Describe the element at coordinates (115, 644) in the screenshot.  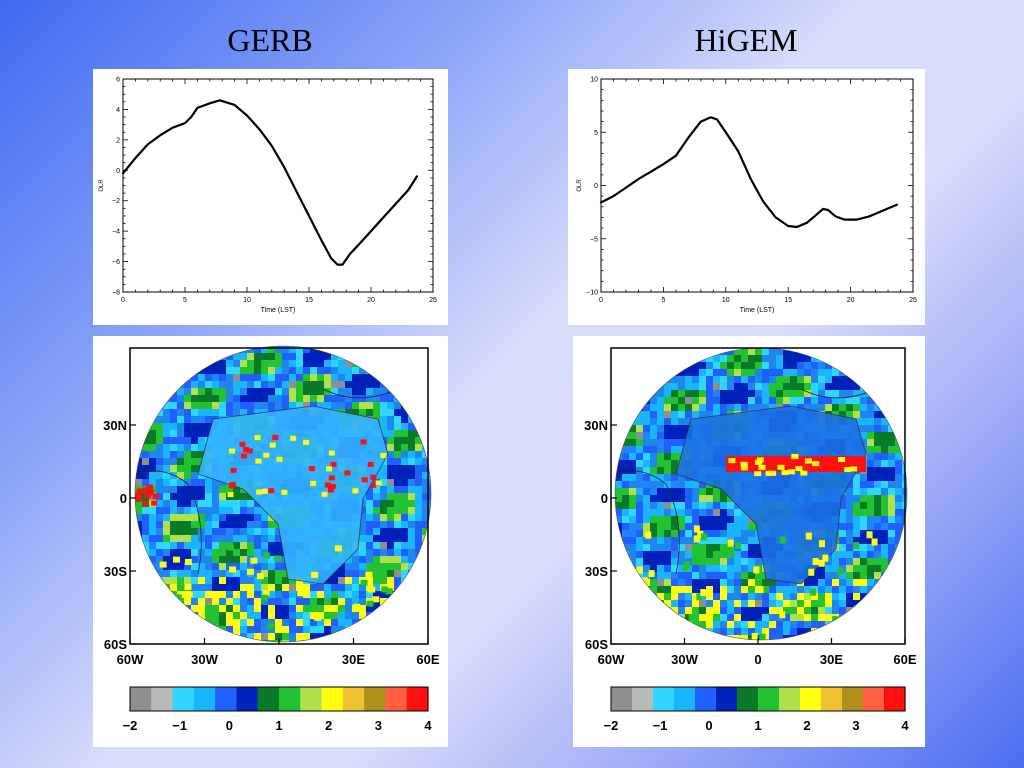
I see `lat-label: 60S` at that location.